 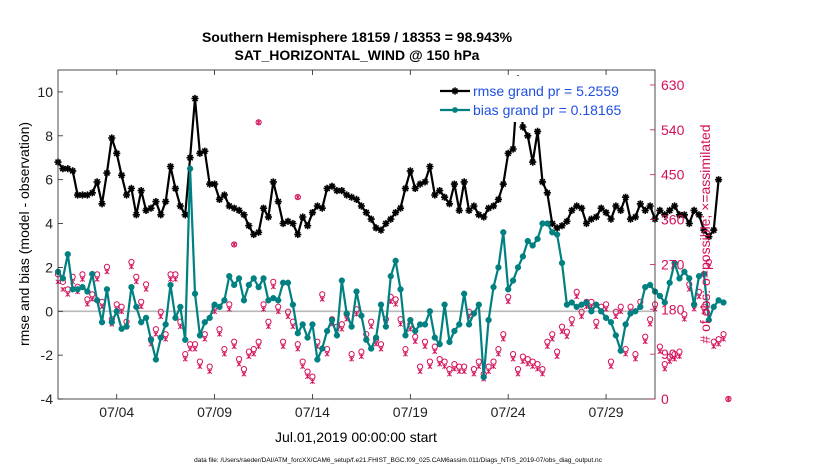 What do you see at coordinates (606, 412) in the screenshot?
I see `x-tick-label: 07/29` at bounding box center [606, 412].